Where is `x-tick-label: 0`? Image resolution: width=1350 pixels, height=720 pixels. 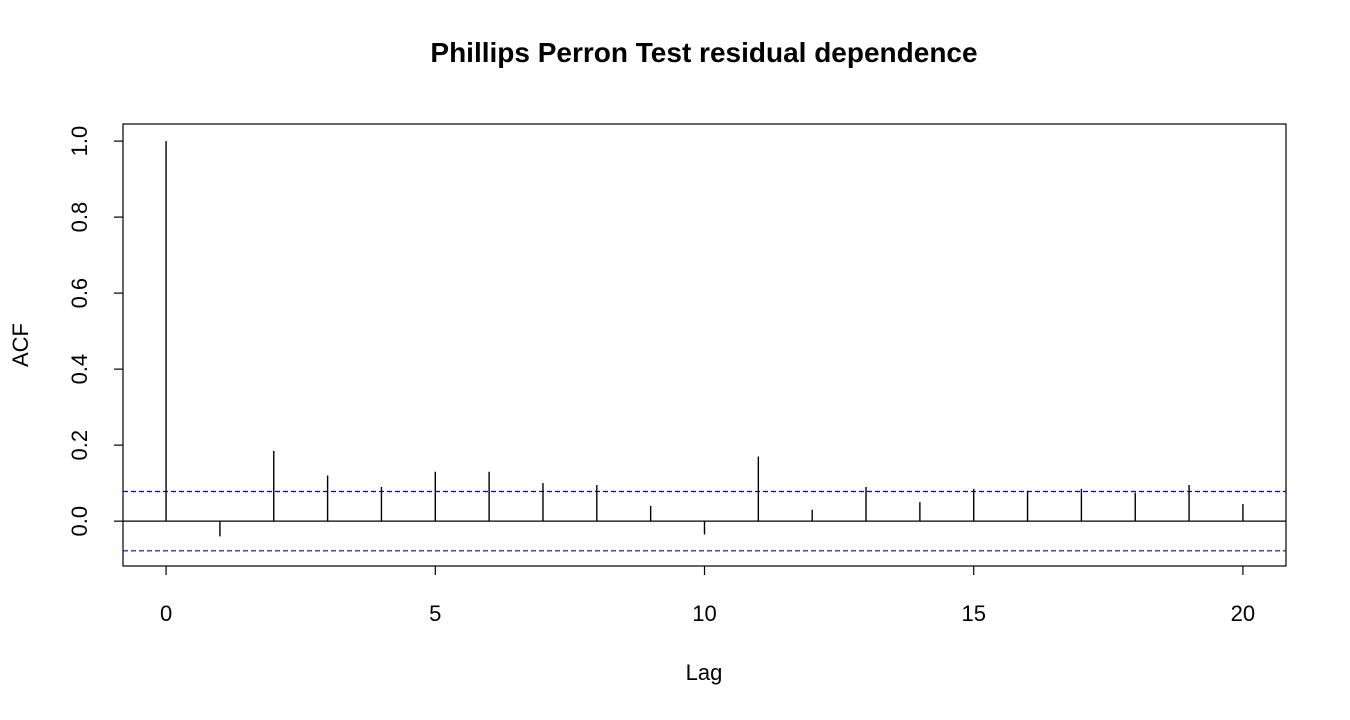
x-tick-label: 0 is located at coordinates (166, 613).